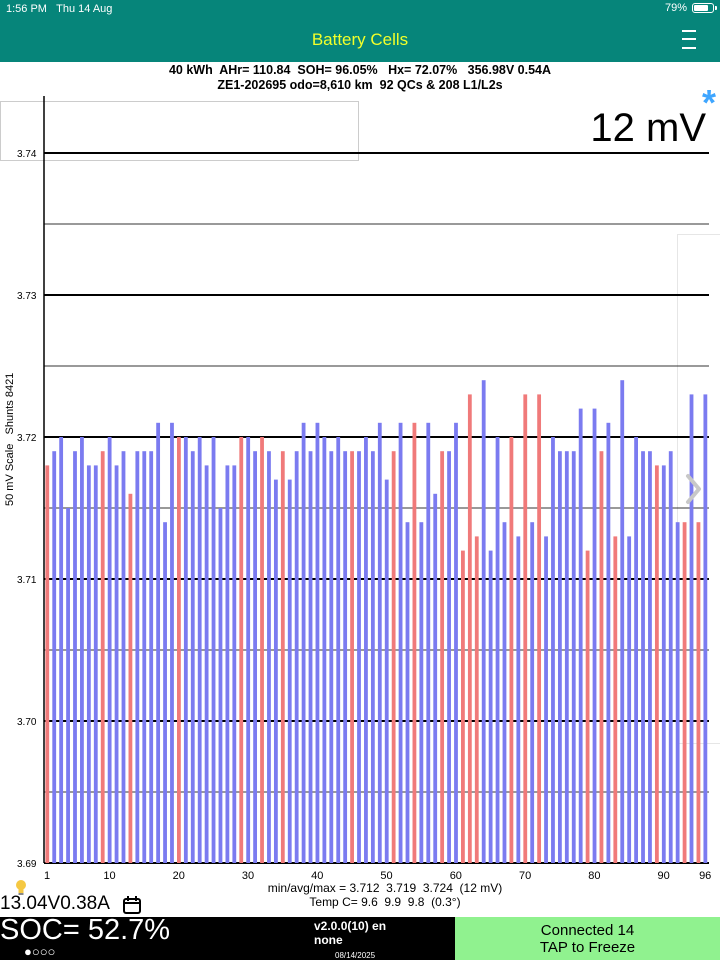 Image resolution: width=720 pixels, height=960 pixels. Describe the element at coordinates (109, 876) in the screenshot. I see `x-tick-label: 10` at that location.